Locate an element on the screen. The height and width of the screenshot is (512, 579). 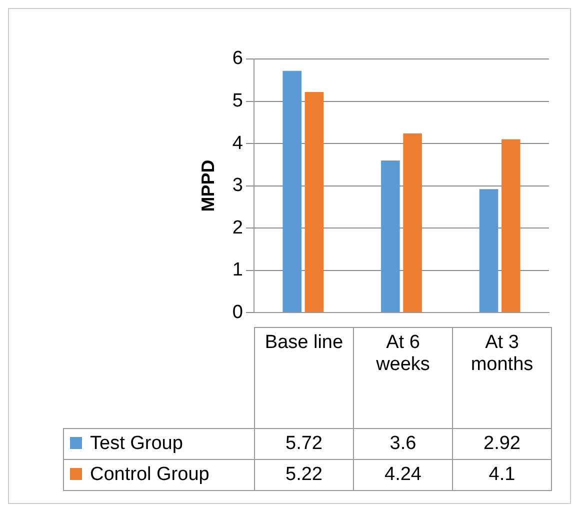
data-label: 4.24 is located at coordinates (403, 475).